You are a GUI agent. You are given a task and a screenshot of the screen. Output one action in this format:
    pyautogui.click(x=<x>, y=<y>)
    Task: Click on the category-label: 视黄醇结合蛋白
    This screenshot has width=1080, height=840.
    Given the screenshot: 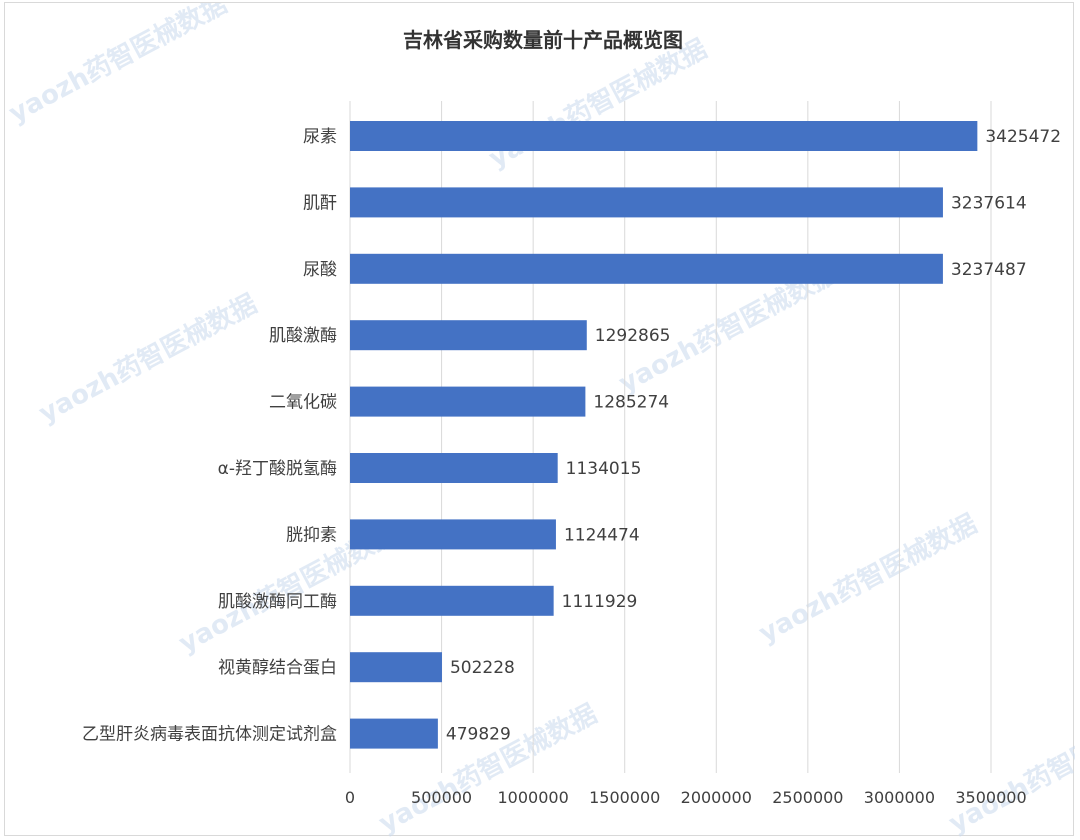 What is the action you would take?
    pyautogui.click(x=277, y=668)
    